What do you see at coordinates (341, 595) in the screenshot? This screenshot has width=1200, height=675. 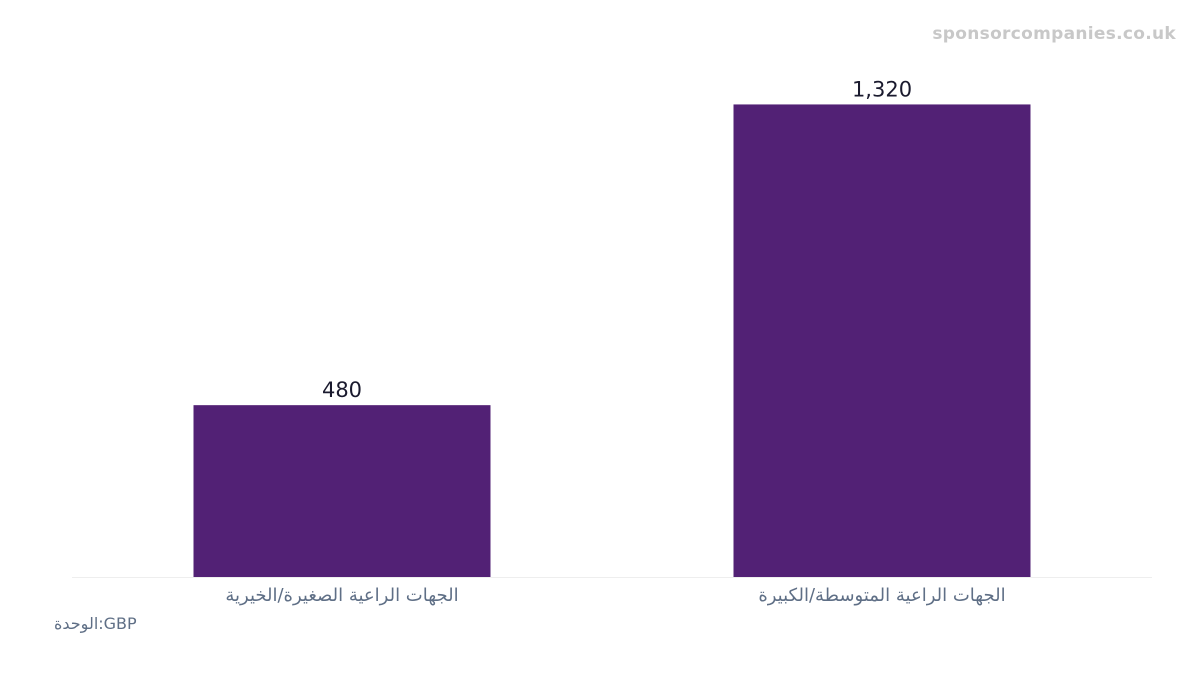 I see `x-tick-label-0: الجهات الراعية الصغيرة/الخيرية` at bounding box center [341, 595].